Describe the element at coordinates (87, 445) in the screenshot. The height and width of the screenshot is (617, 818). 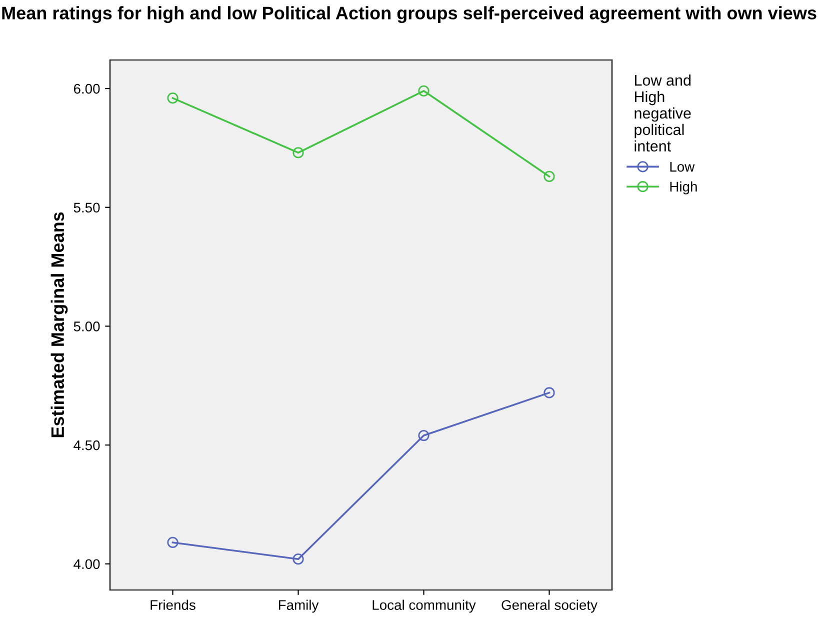
I see `y-tick-label: 4.50` at that location.